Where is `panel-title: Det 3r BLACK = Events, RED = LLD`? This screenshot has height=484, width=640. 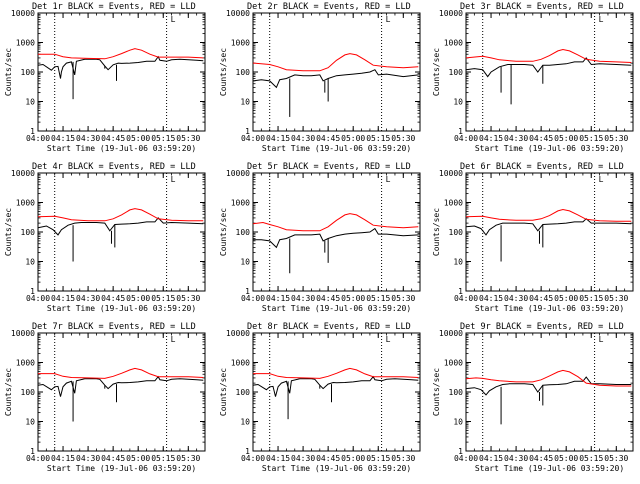
panel-title: Det 3r BLACK = Events, RED = LLD is located at coordinates (542, 7).